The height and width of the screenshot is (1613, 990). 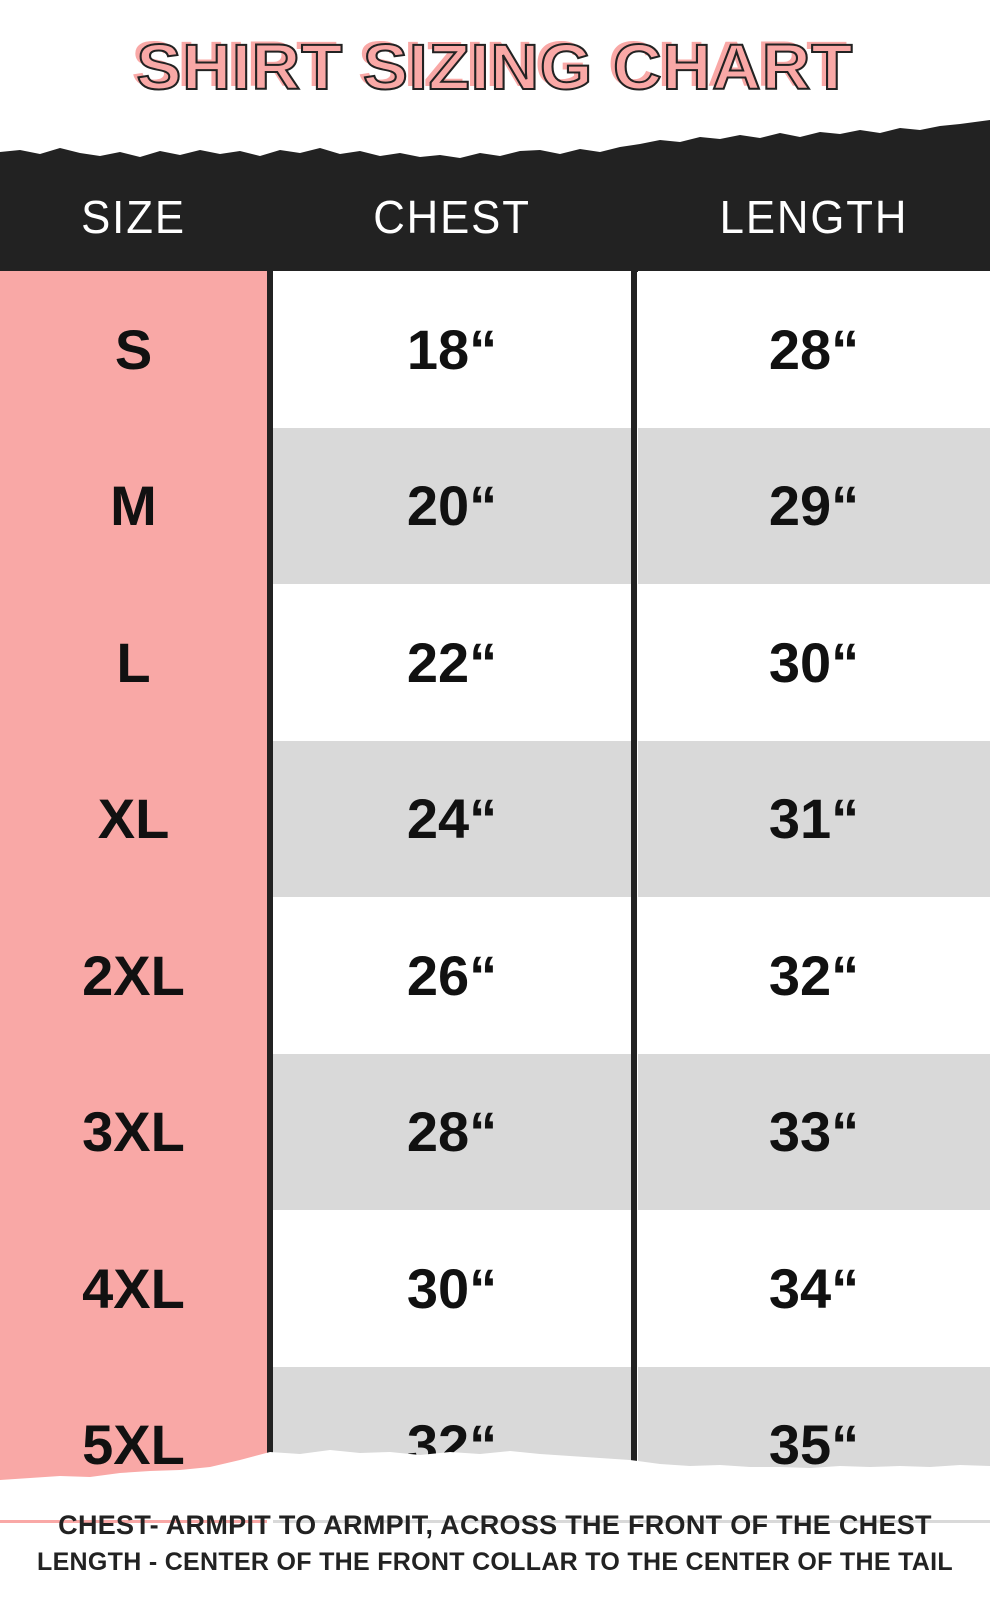 I want to click on table-row: XL 24“ 31“, so click(x=495, y=818).